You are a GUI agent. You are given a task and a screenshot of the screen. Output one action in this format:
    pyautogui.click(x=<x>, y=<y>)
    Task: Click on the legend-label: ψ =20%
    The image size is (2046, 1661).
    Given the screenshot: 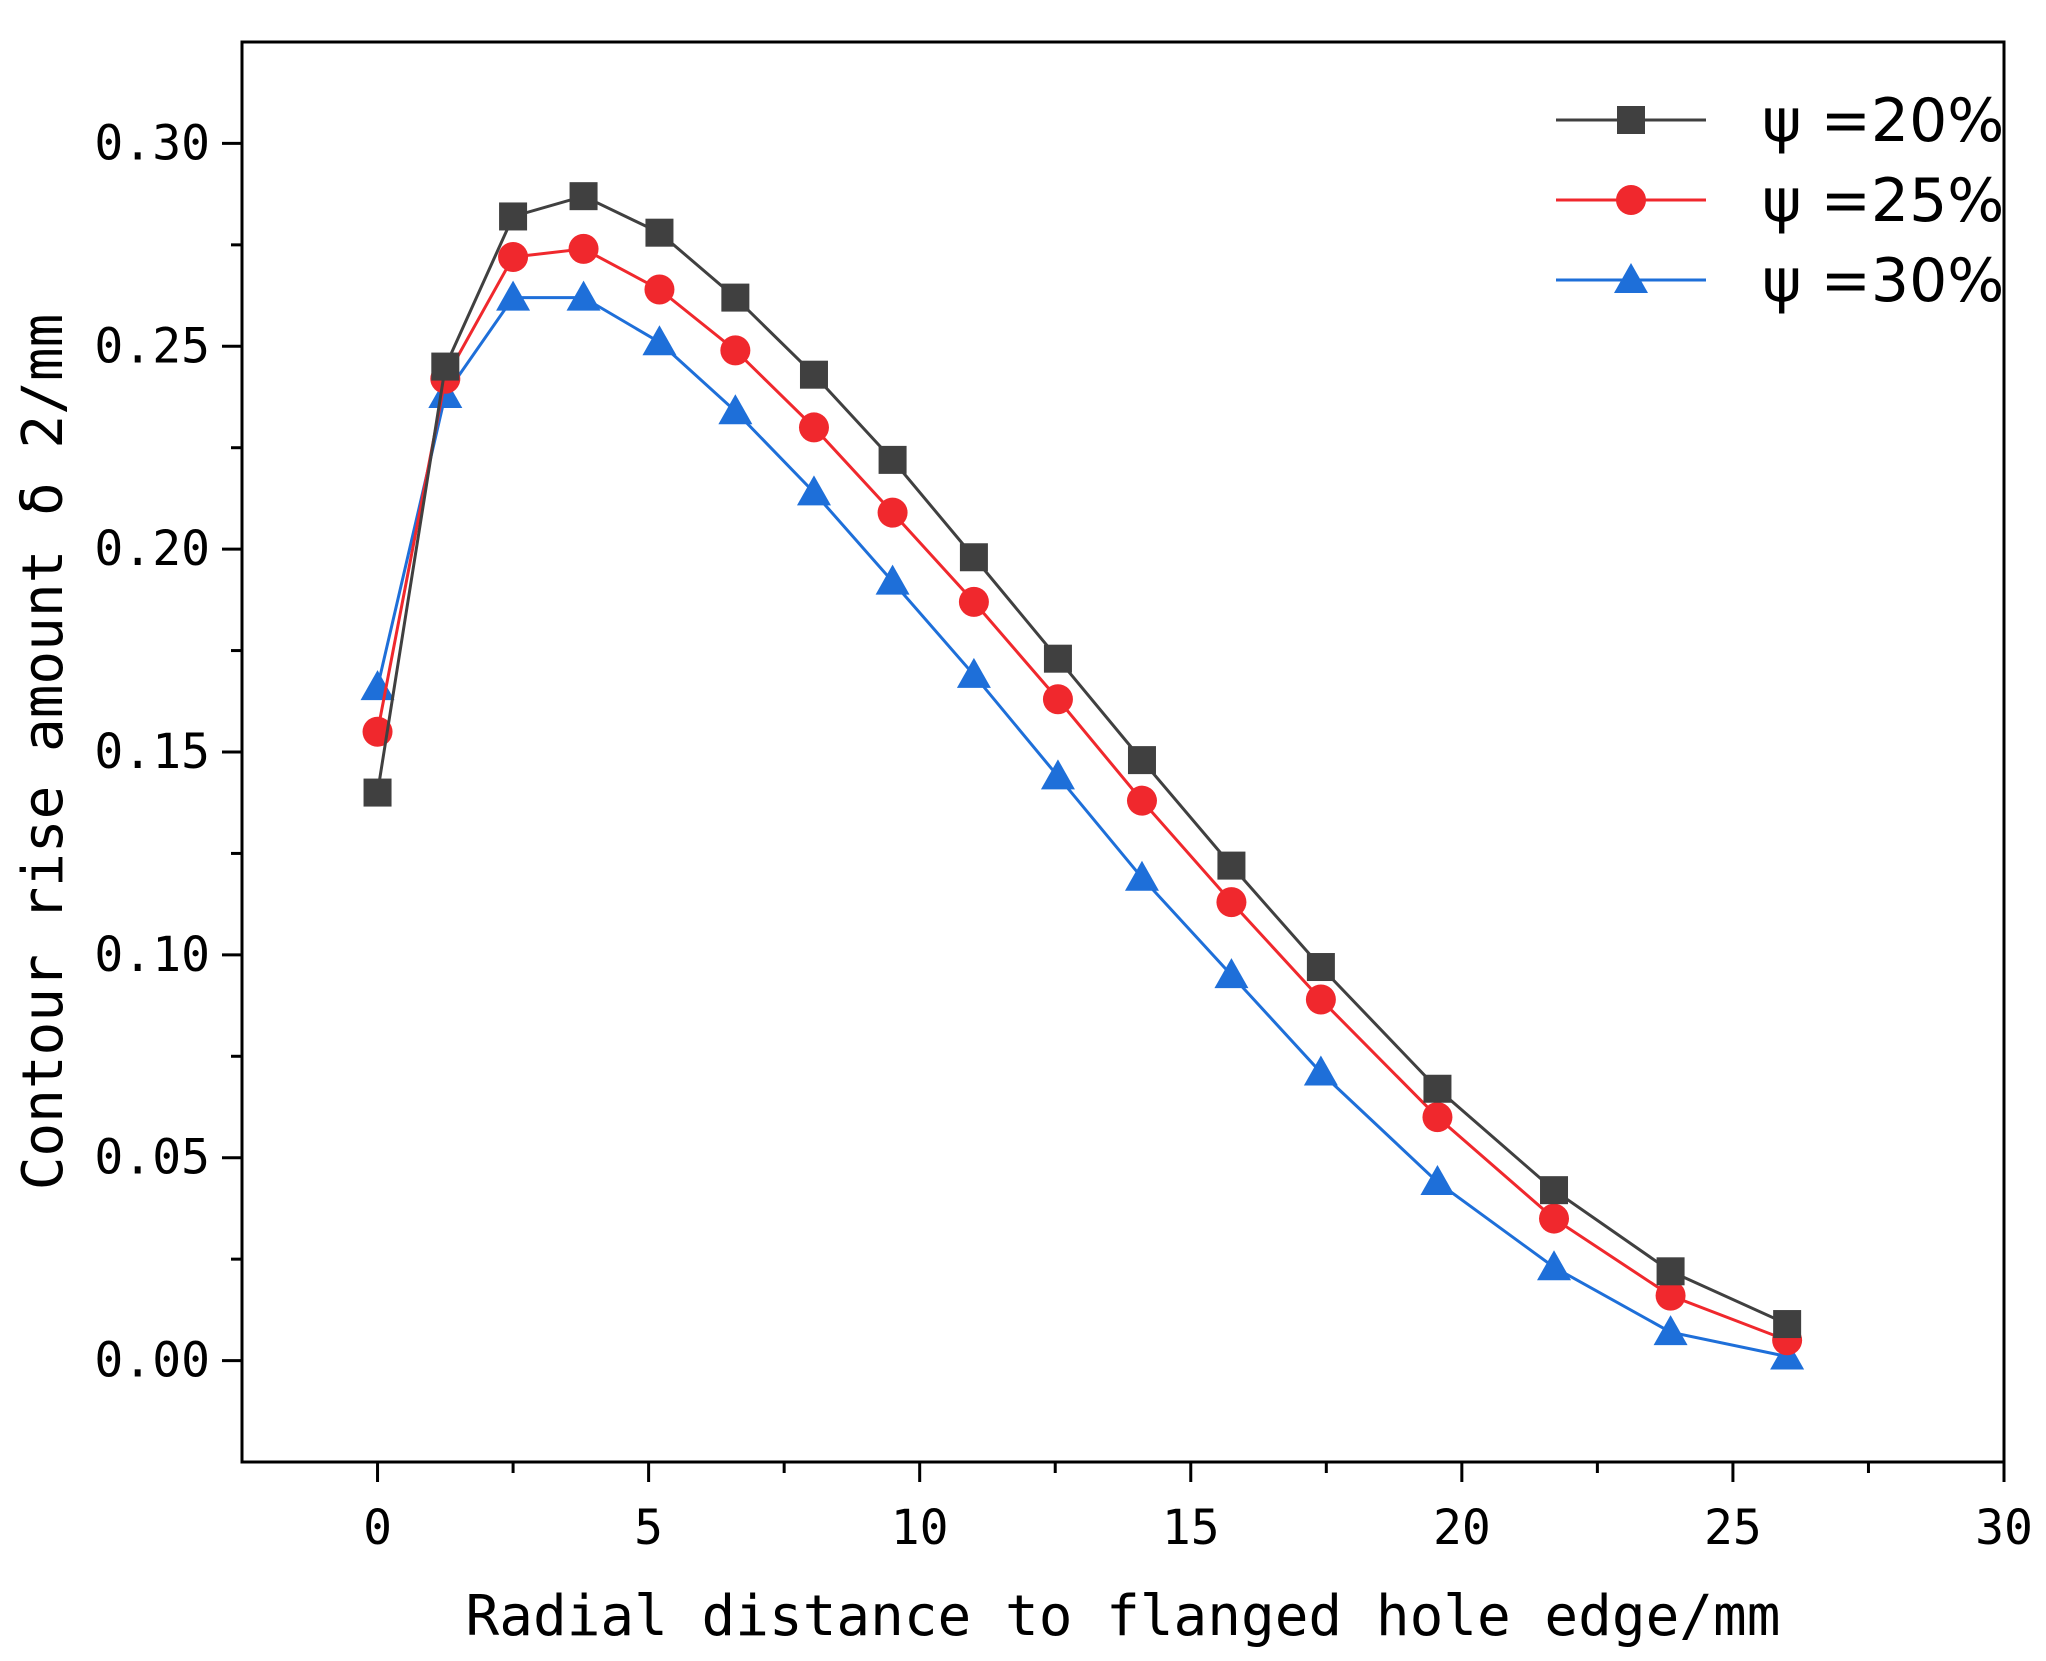 What is the action you would take?
    pyautogui.click(x=1883, y=121)
    